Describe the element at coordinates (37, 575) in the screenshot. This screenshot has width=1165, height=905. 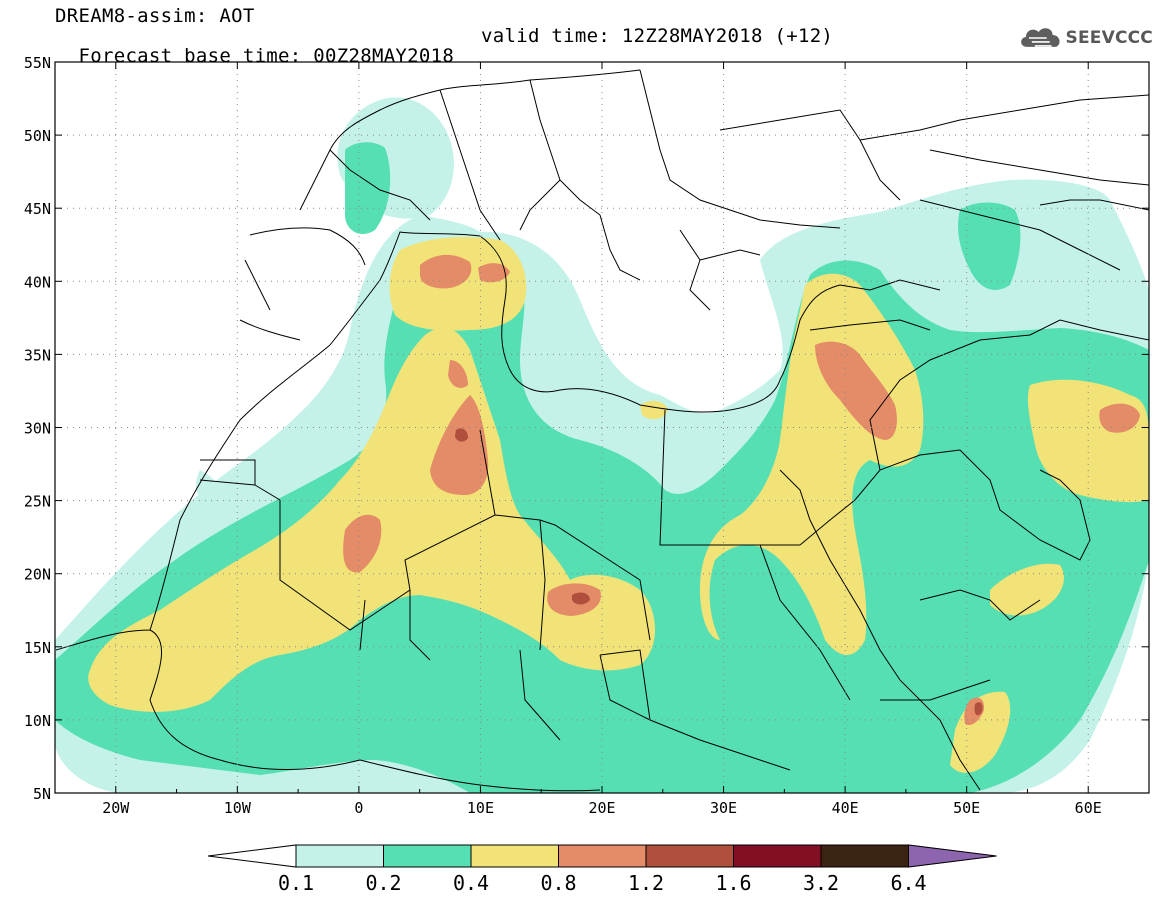
I see `lat-tick-label: 20N` at that location.